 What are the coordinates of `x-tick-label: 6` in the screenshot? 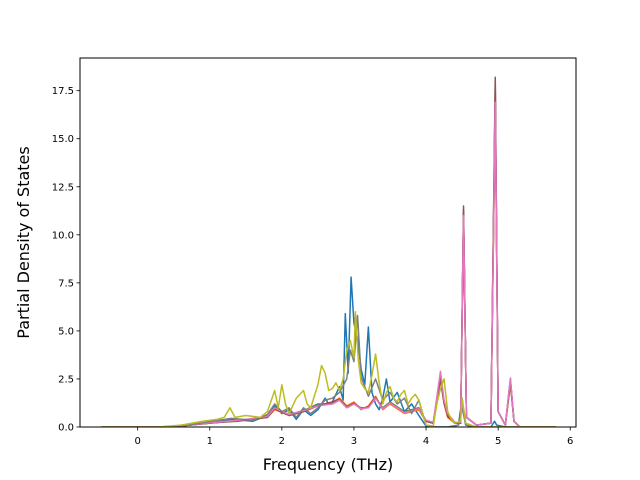 It's located at (570, 441).